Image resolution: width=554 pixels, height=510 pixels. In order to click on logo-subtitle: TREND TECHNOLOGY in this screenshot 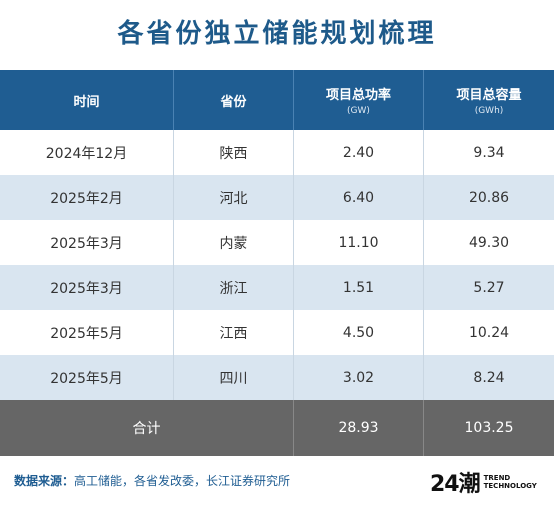, I will do `click(510, 482)`.